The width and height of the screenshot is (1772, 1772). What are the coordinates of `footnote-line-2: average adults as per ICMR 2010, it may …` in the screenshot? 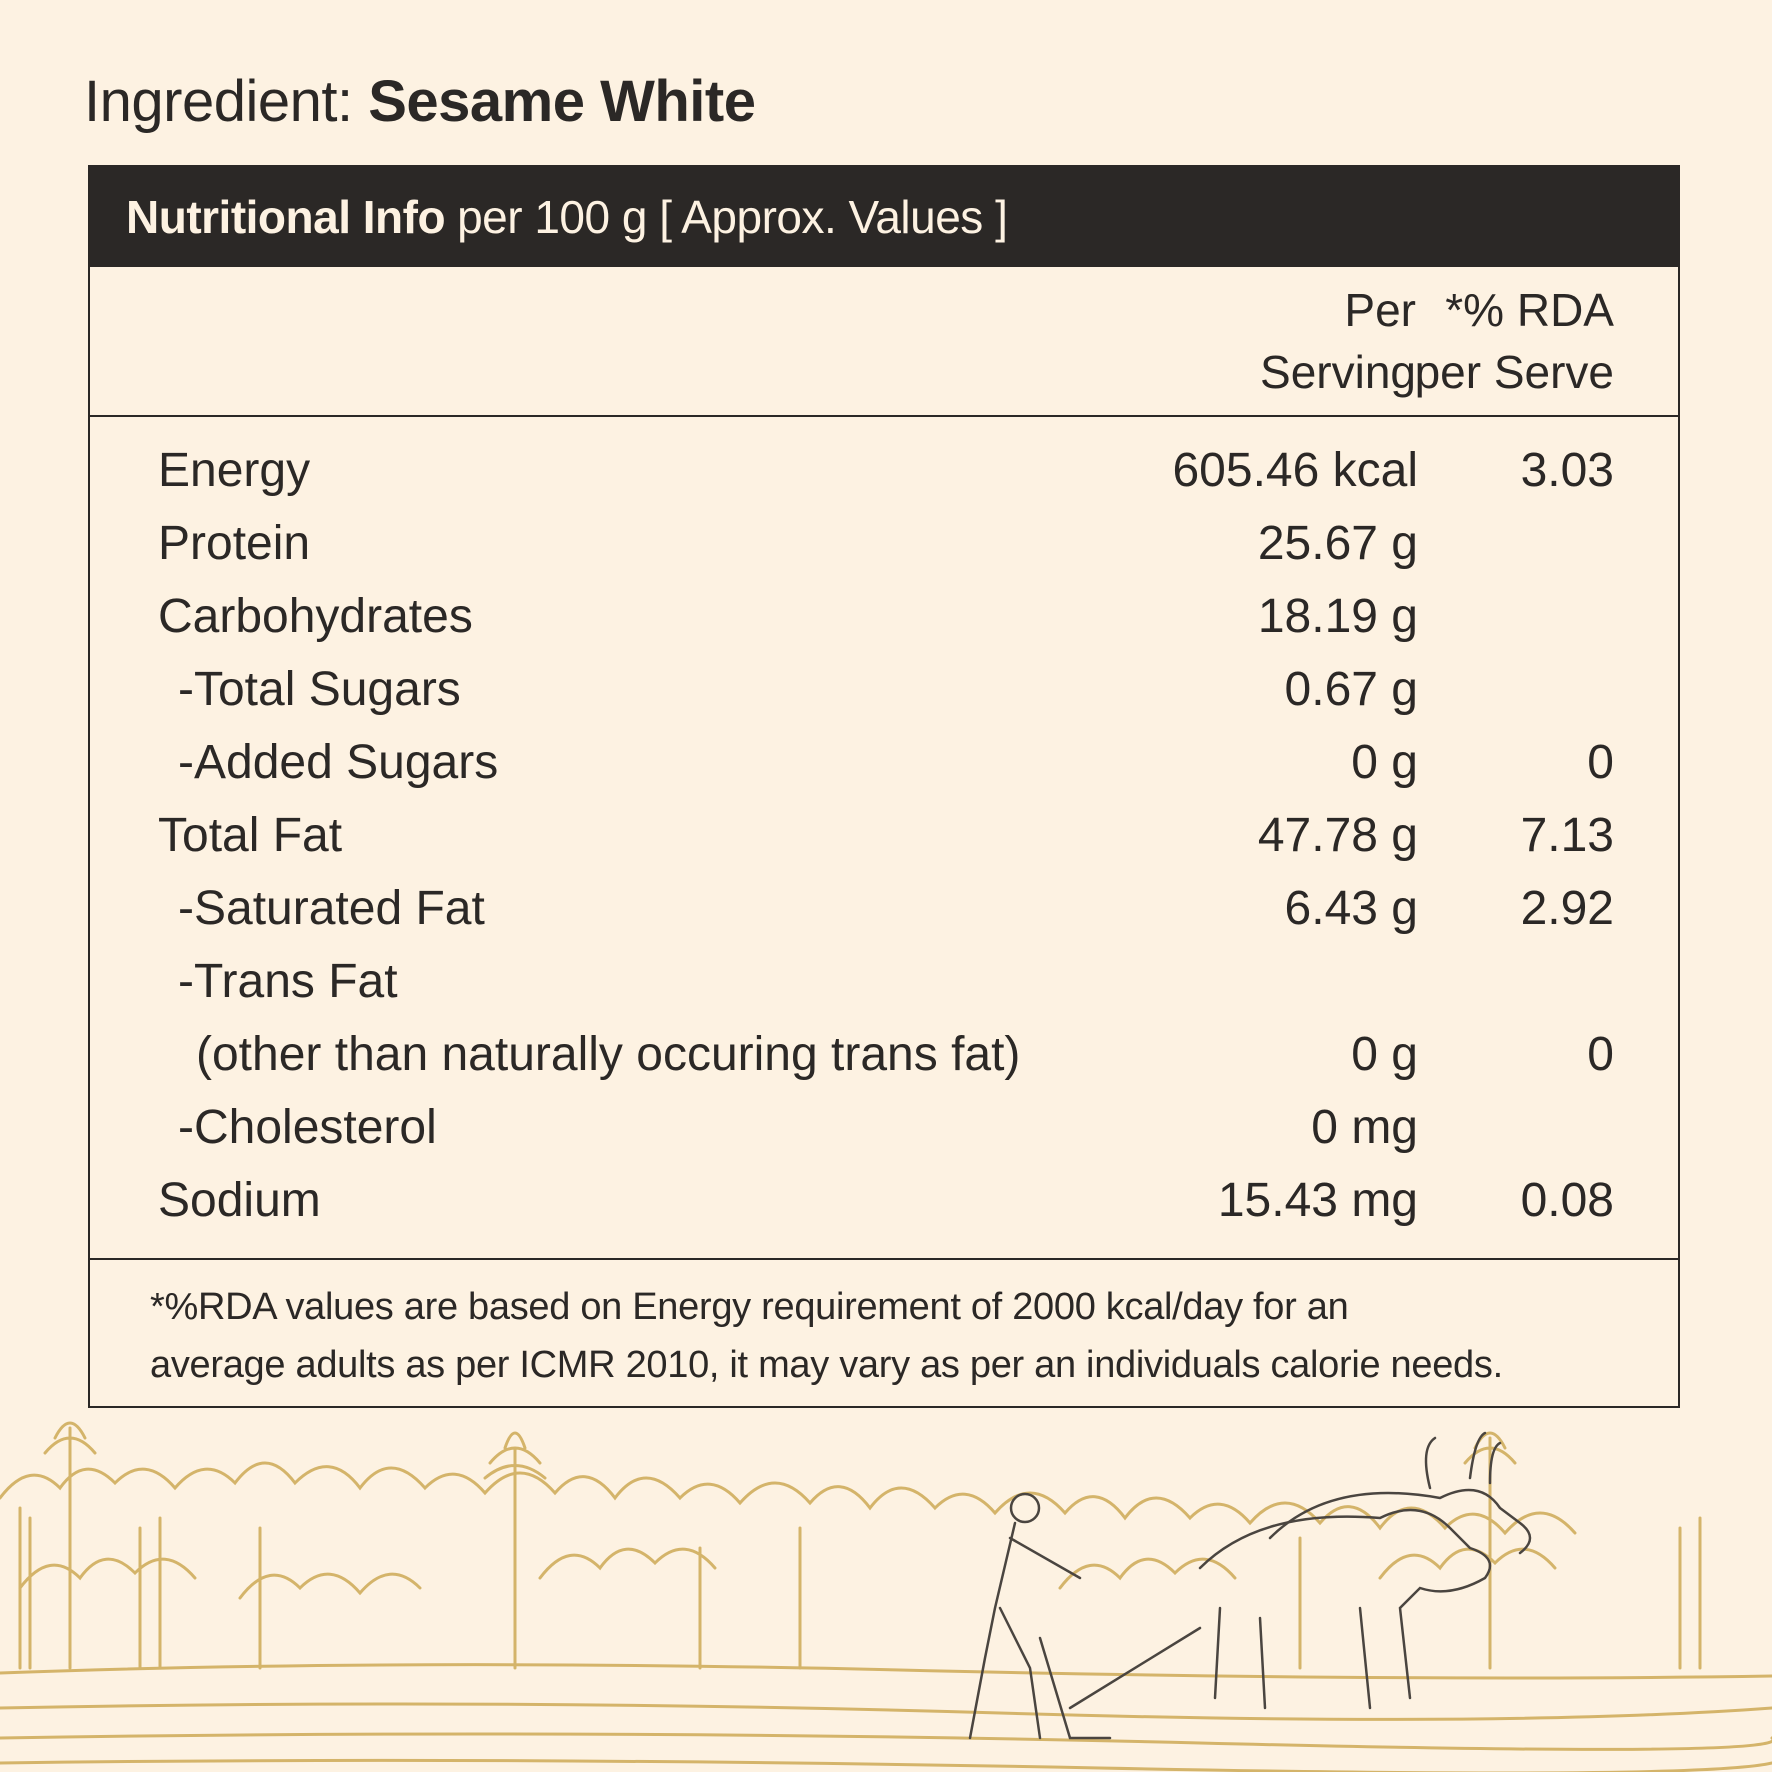 It's located at (826, 1365).